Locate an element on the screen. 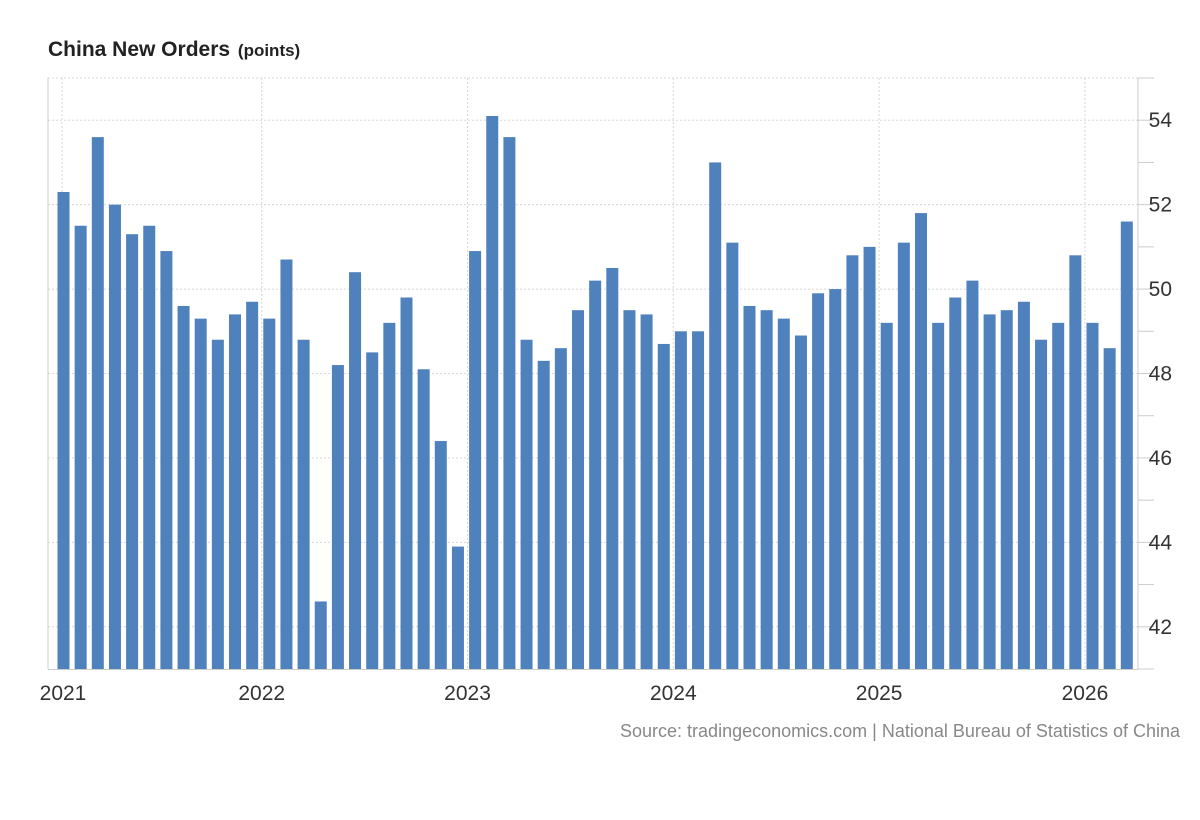 The image size is (1200, 820). y-tick-label: 46 is located at coordinates (1160, 458).